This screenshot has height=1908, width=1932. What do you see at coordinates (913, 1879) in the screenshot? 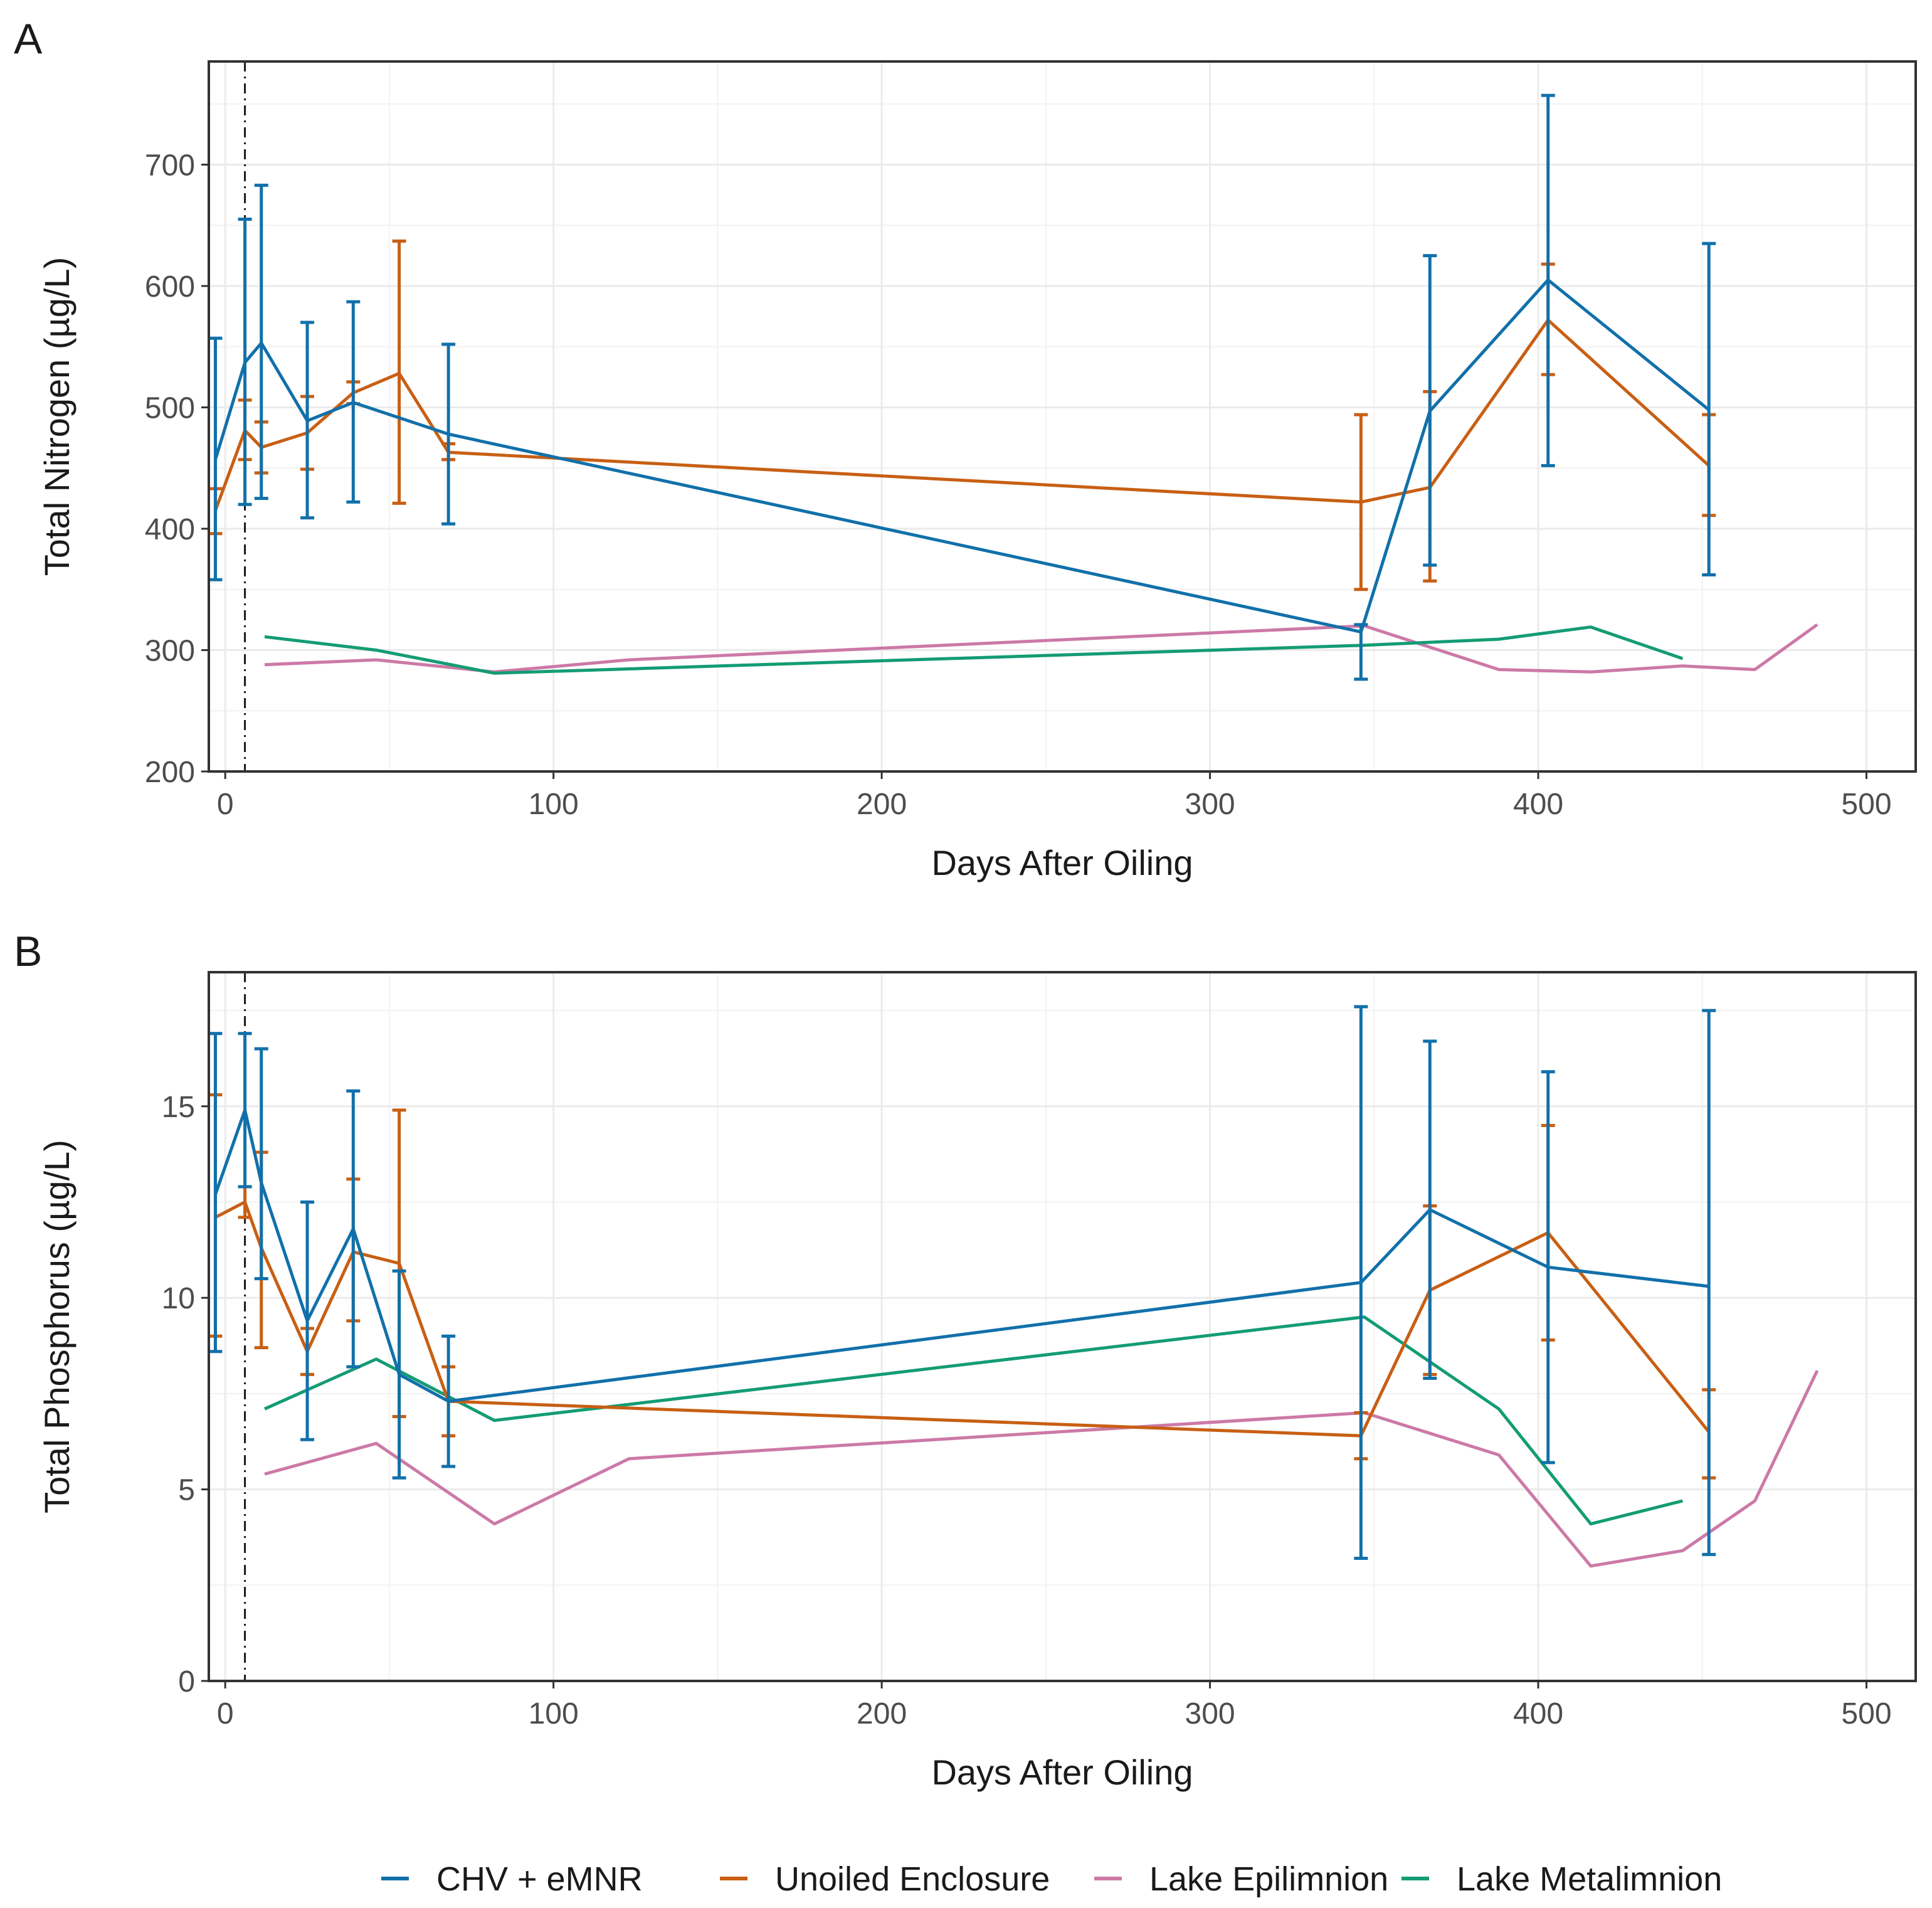
I see `legend-label-unoiled: Unoiled Enclosure` at bounding box center [913, 1879].